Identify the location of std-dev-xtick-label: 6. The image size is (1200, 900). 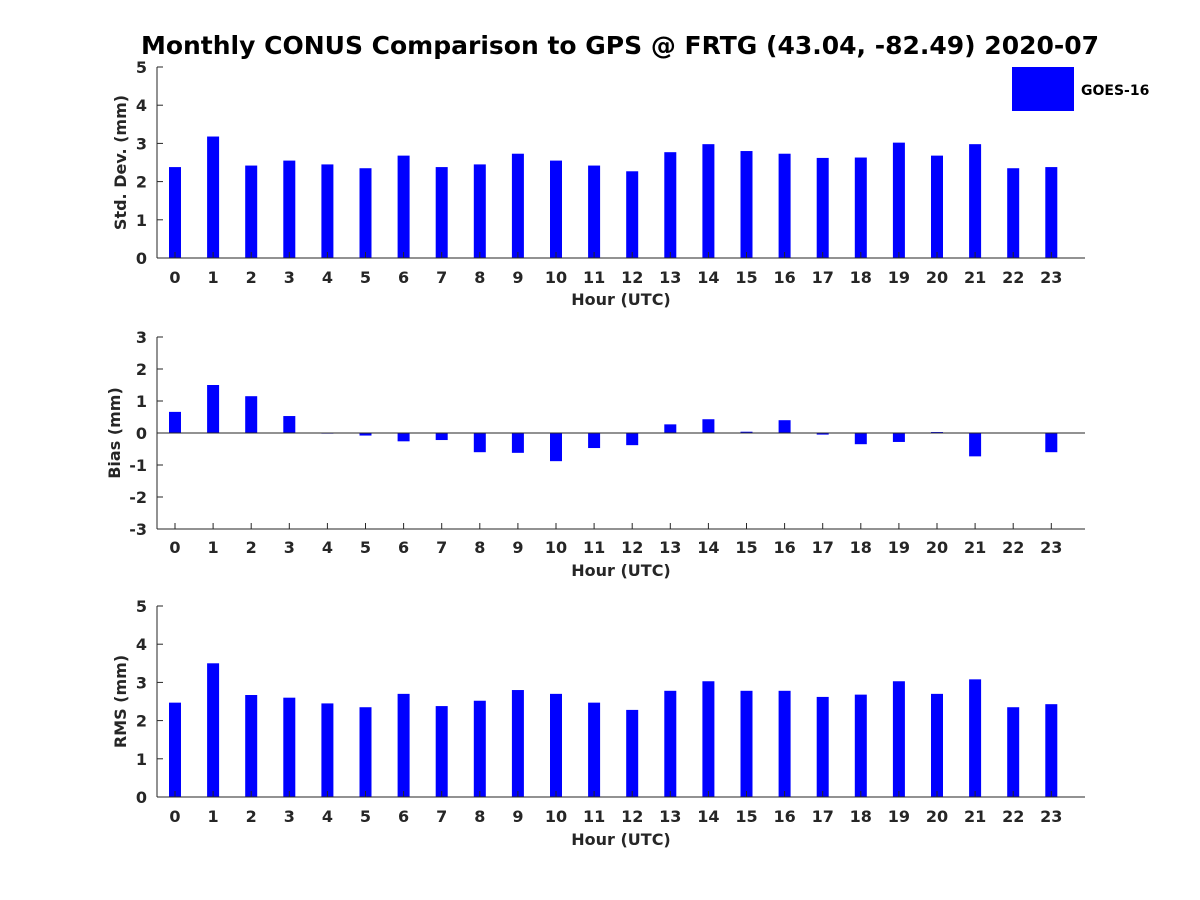
(403, 277).